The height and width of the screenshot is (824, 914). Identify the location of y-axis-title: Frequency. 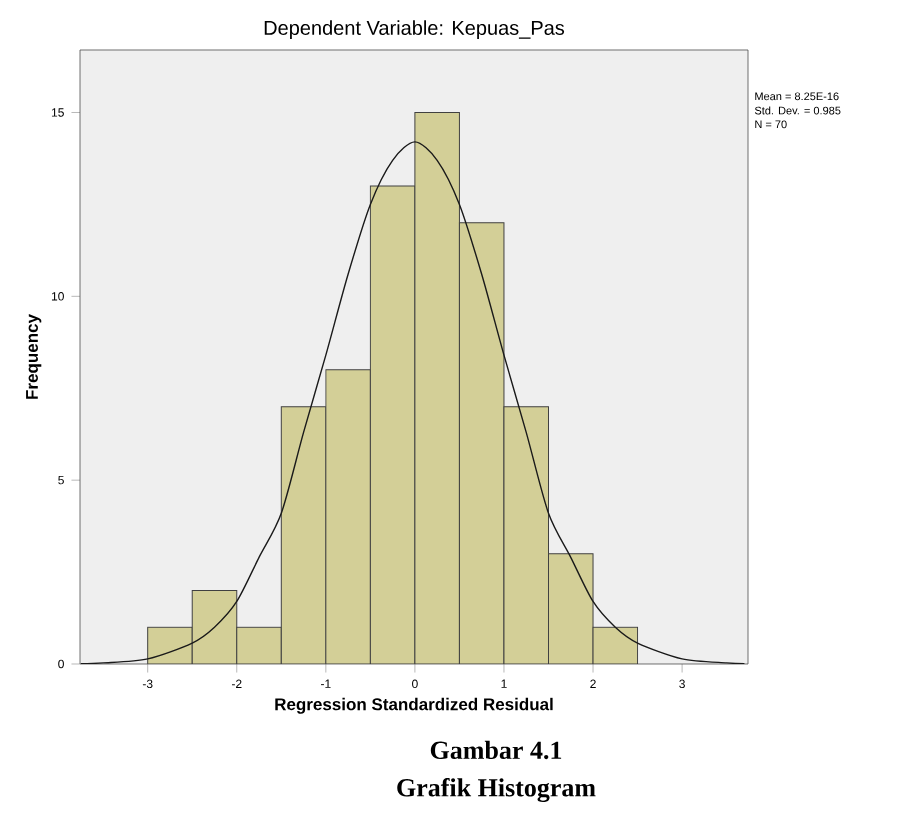
(34, 356).